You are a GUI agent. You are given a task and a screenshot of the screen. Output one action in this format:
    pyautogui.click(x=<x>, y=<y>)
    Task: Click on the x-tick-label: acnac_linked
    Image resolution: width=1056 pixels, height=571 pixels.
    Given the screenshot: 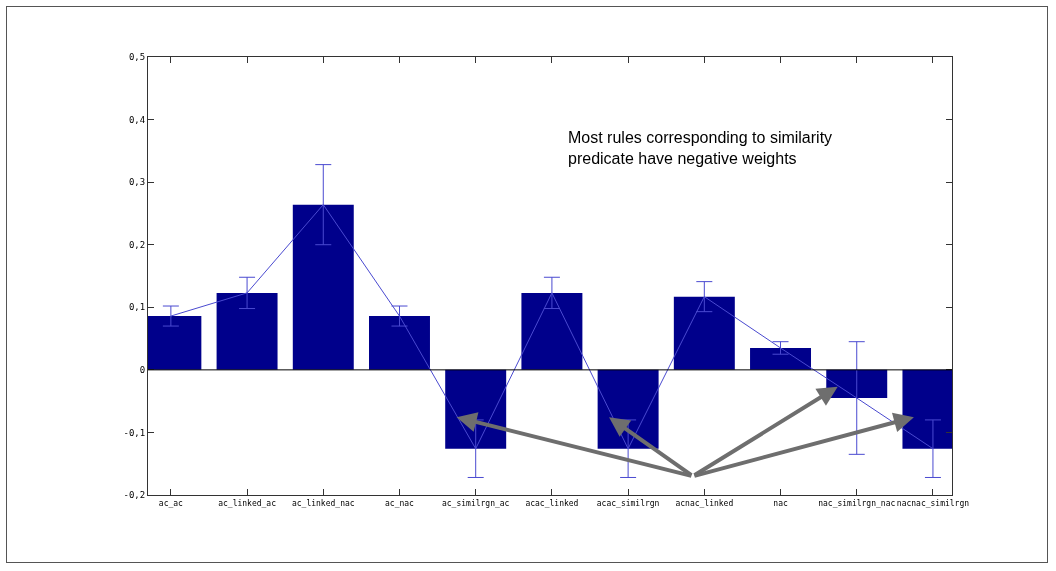 What is the action you would take?
    pyautogui.click(x=704, y=503)
    